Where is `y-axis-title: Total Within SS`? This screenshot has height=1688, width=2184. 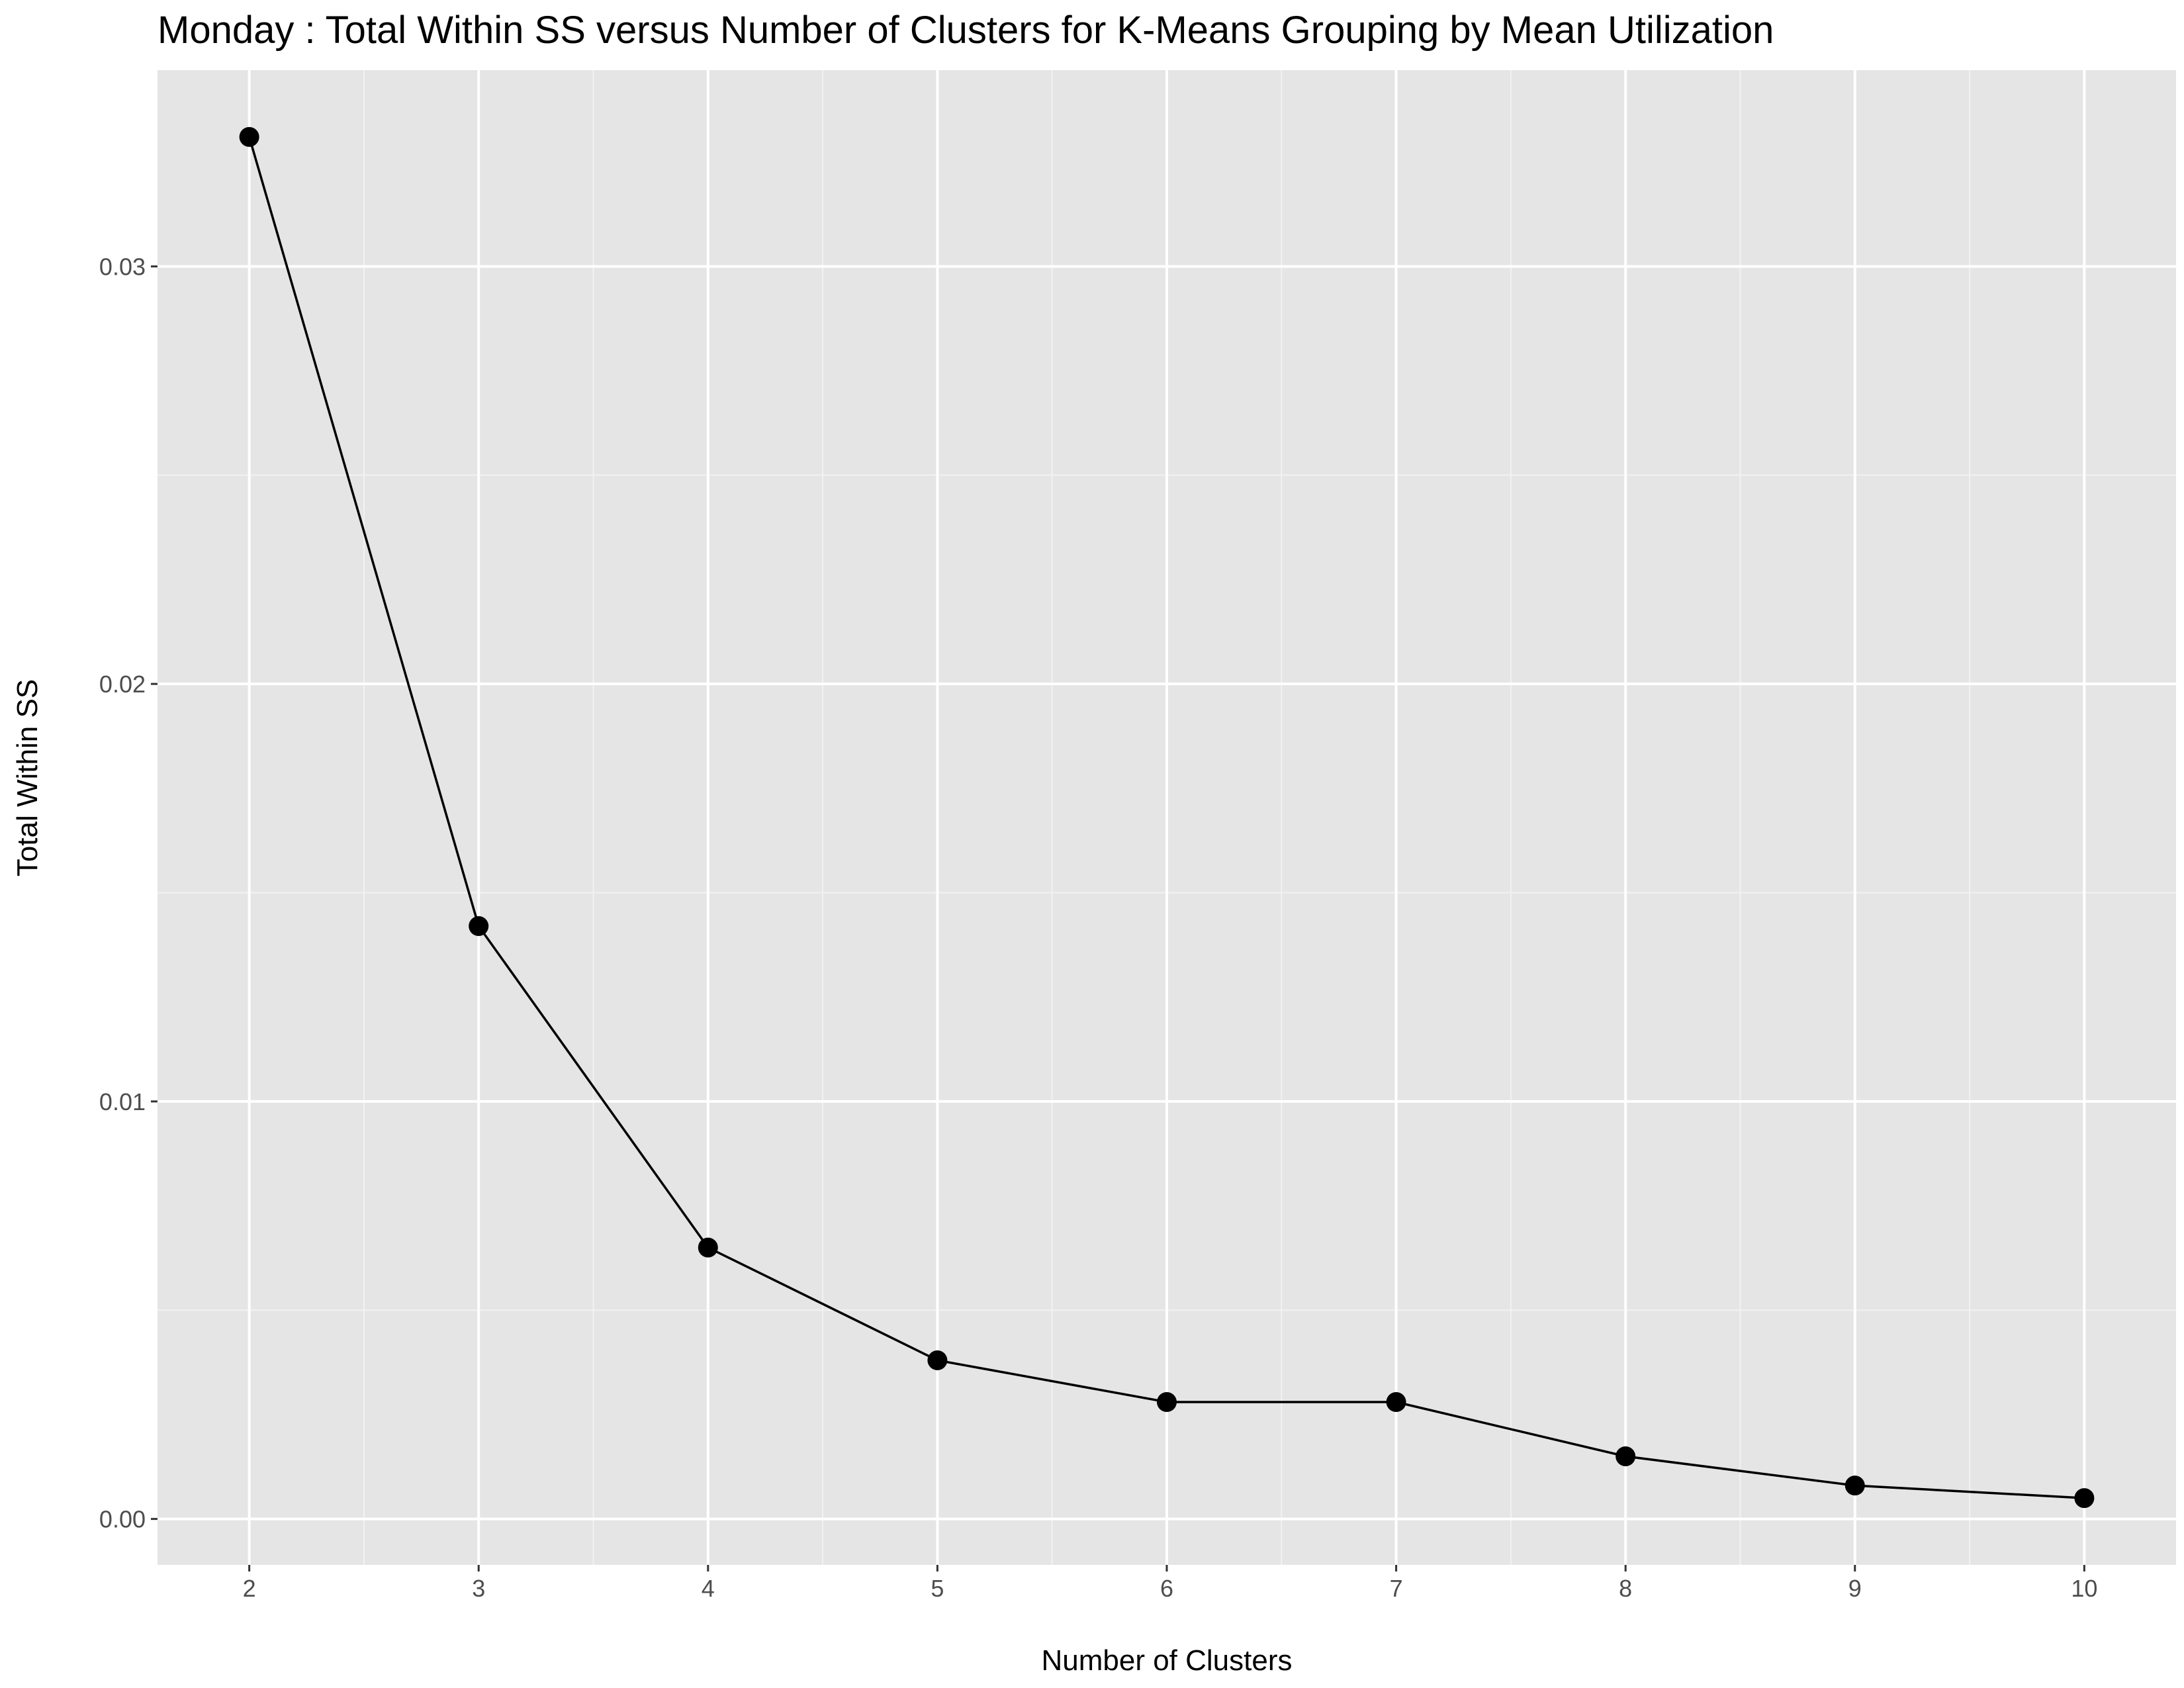 y-axis-title: Total Within SS is located at coordinates (28, 778).